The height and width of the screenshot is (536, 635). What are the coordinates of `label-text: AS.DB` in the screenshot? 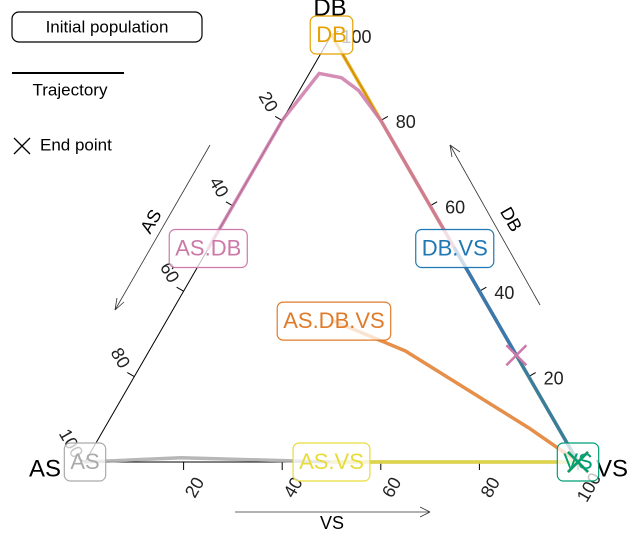 It's located at (208, 247).